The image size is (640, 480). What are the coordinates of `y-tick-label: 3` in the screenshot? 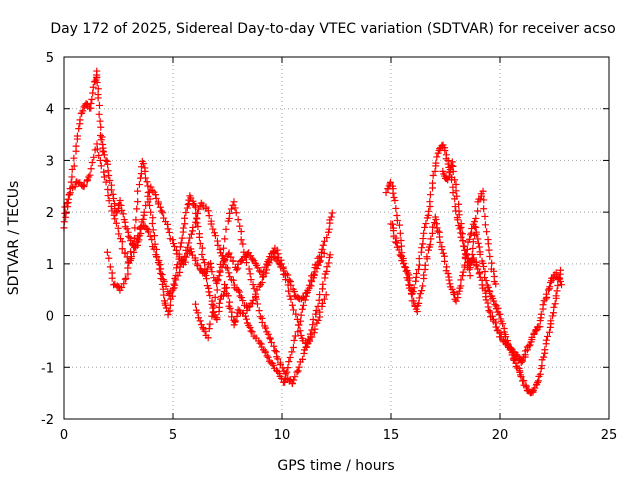 It's located at (50, 161).